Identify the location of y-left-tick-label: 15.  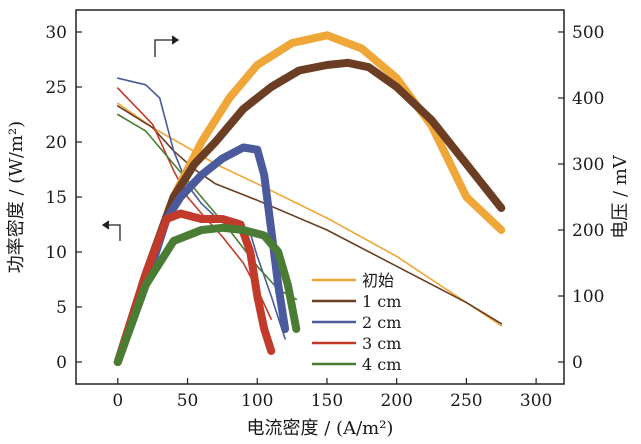
(56, 198).